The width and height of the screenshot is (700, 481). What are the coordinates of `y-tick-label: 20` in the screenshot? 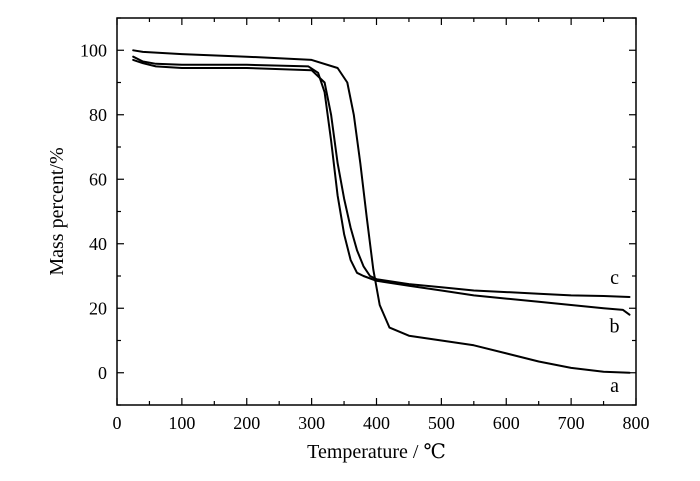 It's located at (98, 308).